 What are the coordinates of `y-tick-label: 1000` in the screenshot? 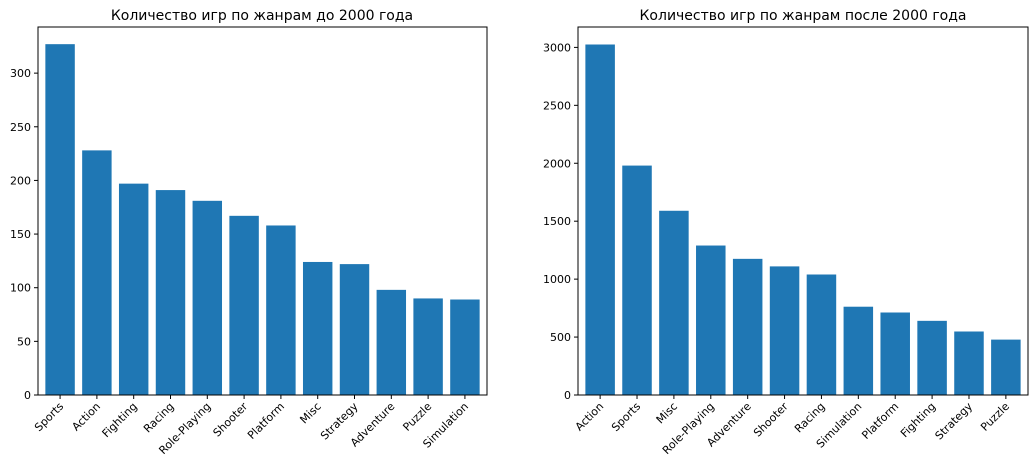 It's located at (557, 279).